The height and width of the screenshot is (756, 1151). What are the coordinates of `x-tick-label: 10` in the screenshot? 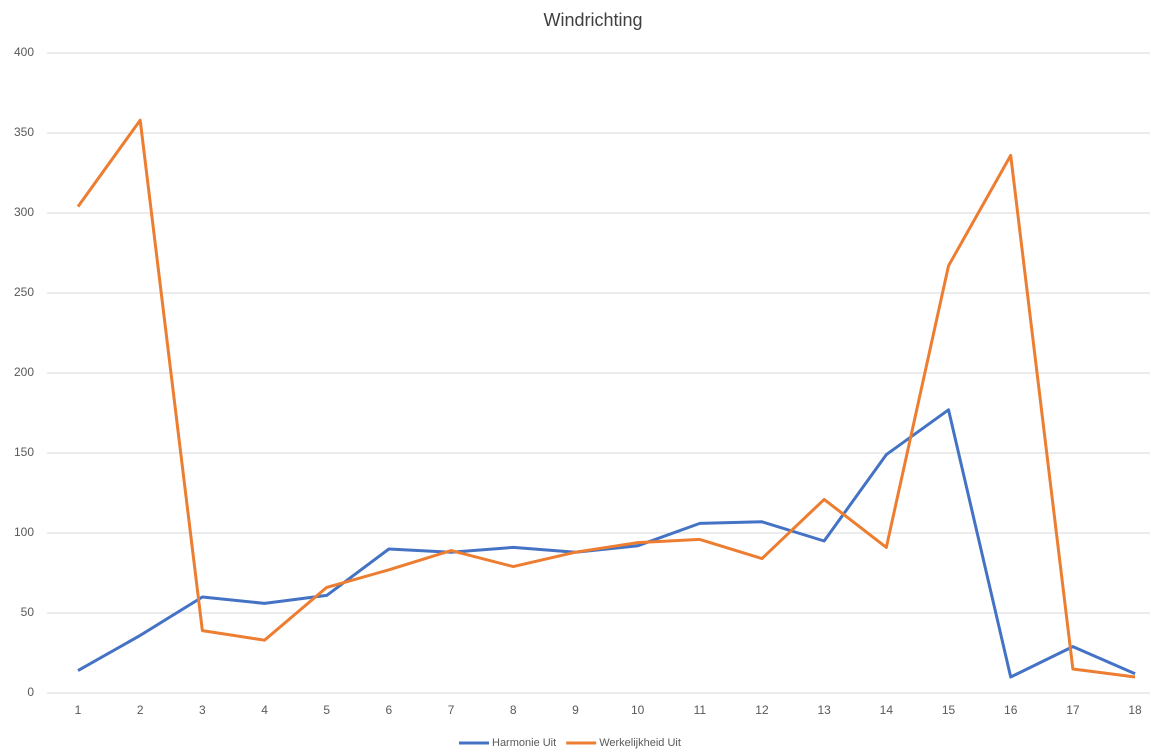 It's located at (638, 710).